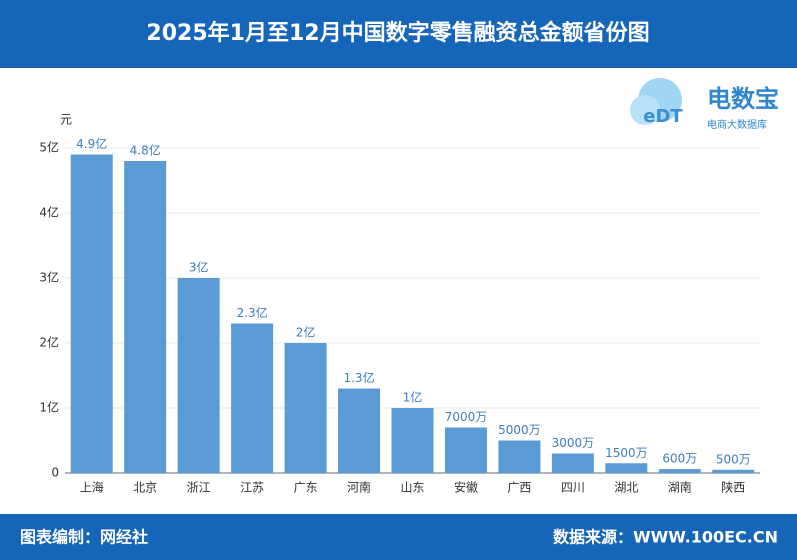 The image size is (797, 560). I want to click on logo-subtitle: 电商大数据库, so click(737, 124).